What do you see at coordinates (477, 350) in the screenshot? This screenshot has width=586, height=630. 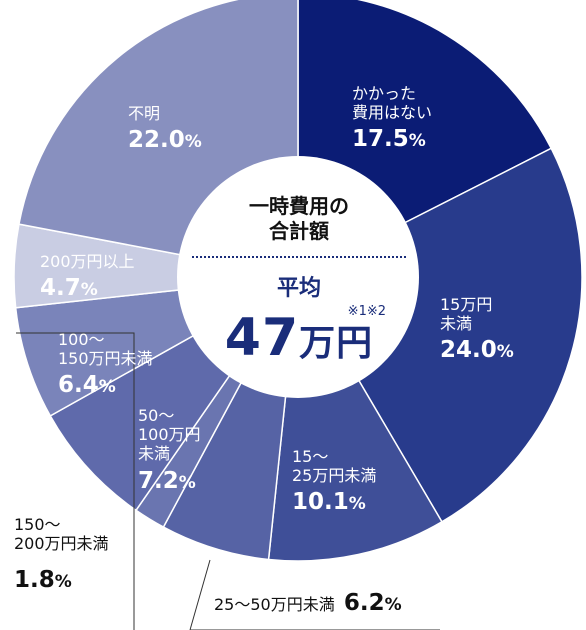 I see `slice-value: 24.0%` at bounding box center [477, 350].